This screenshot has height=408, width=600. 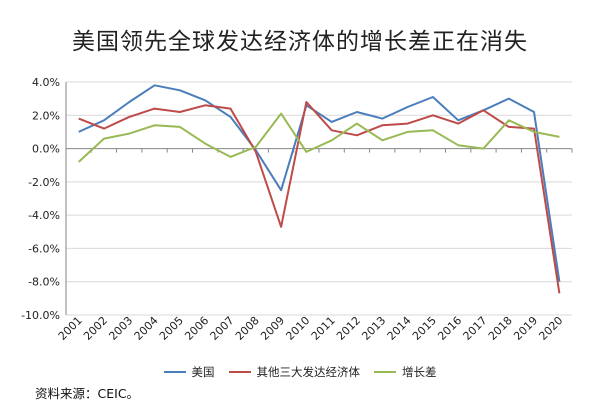 I want to click on x-tick-label: 2001, so click(x=70, y=328).